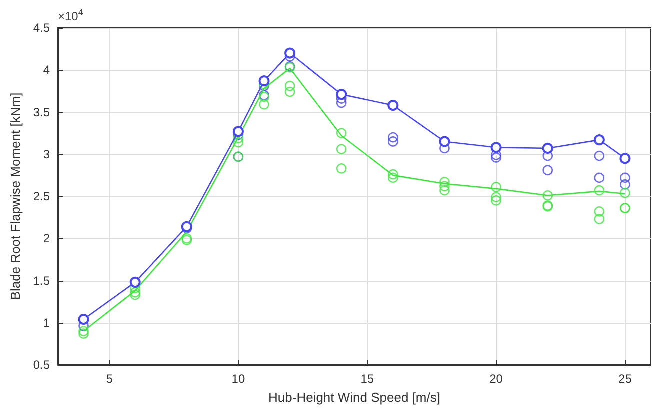 The width and height of the screenshot is (654, 409). What do you see at coordinates (41, 112) in the screenshot?
I see `y-tick-label: 3.5` at bounding box center [41, 112].